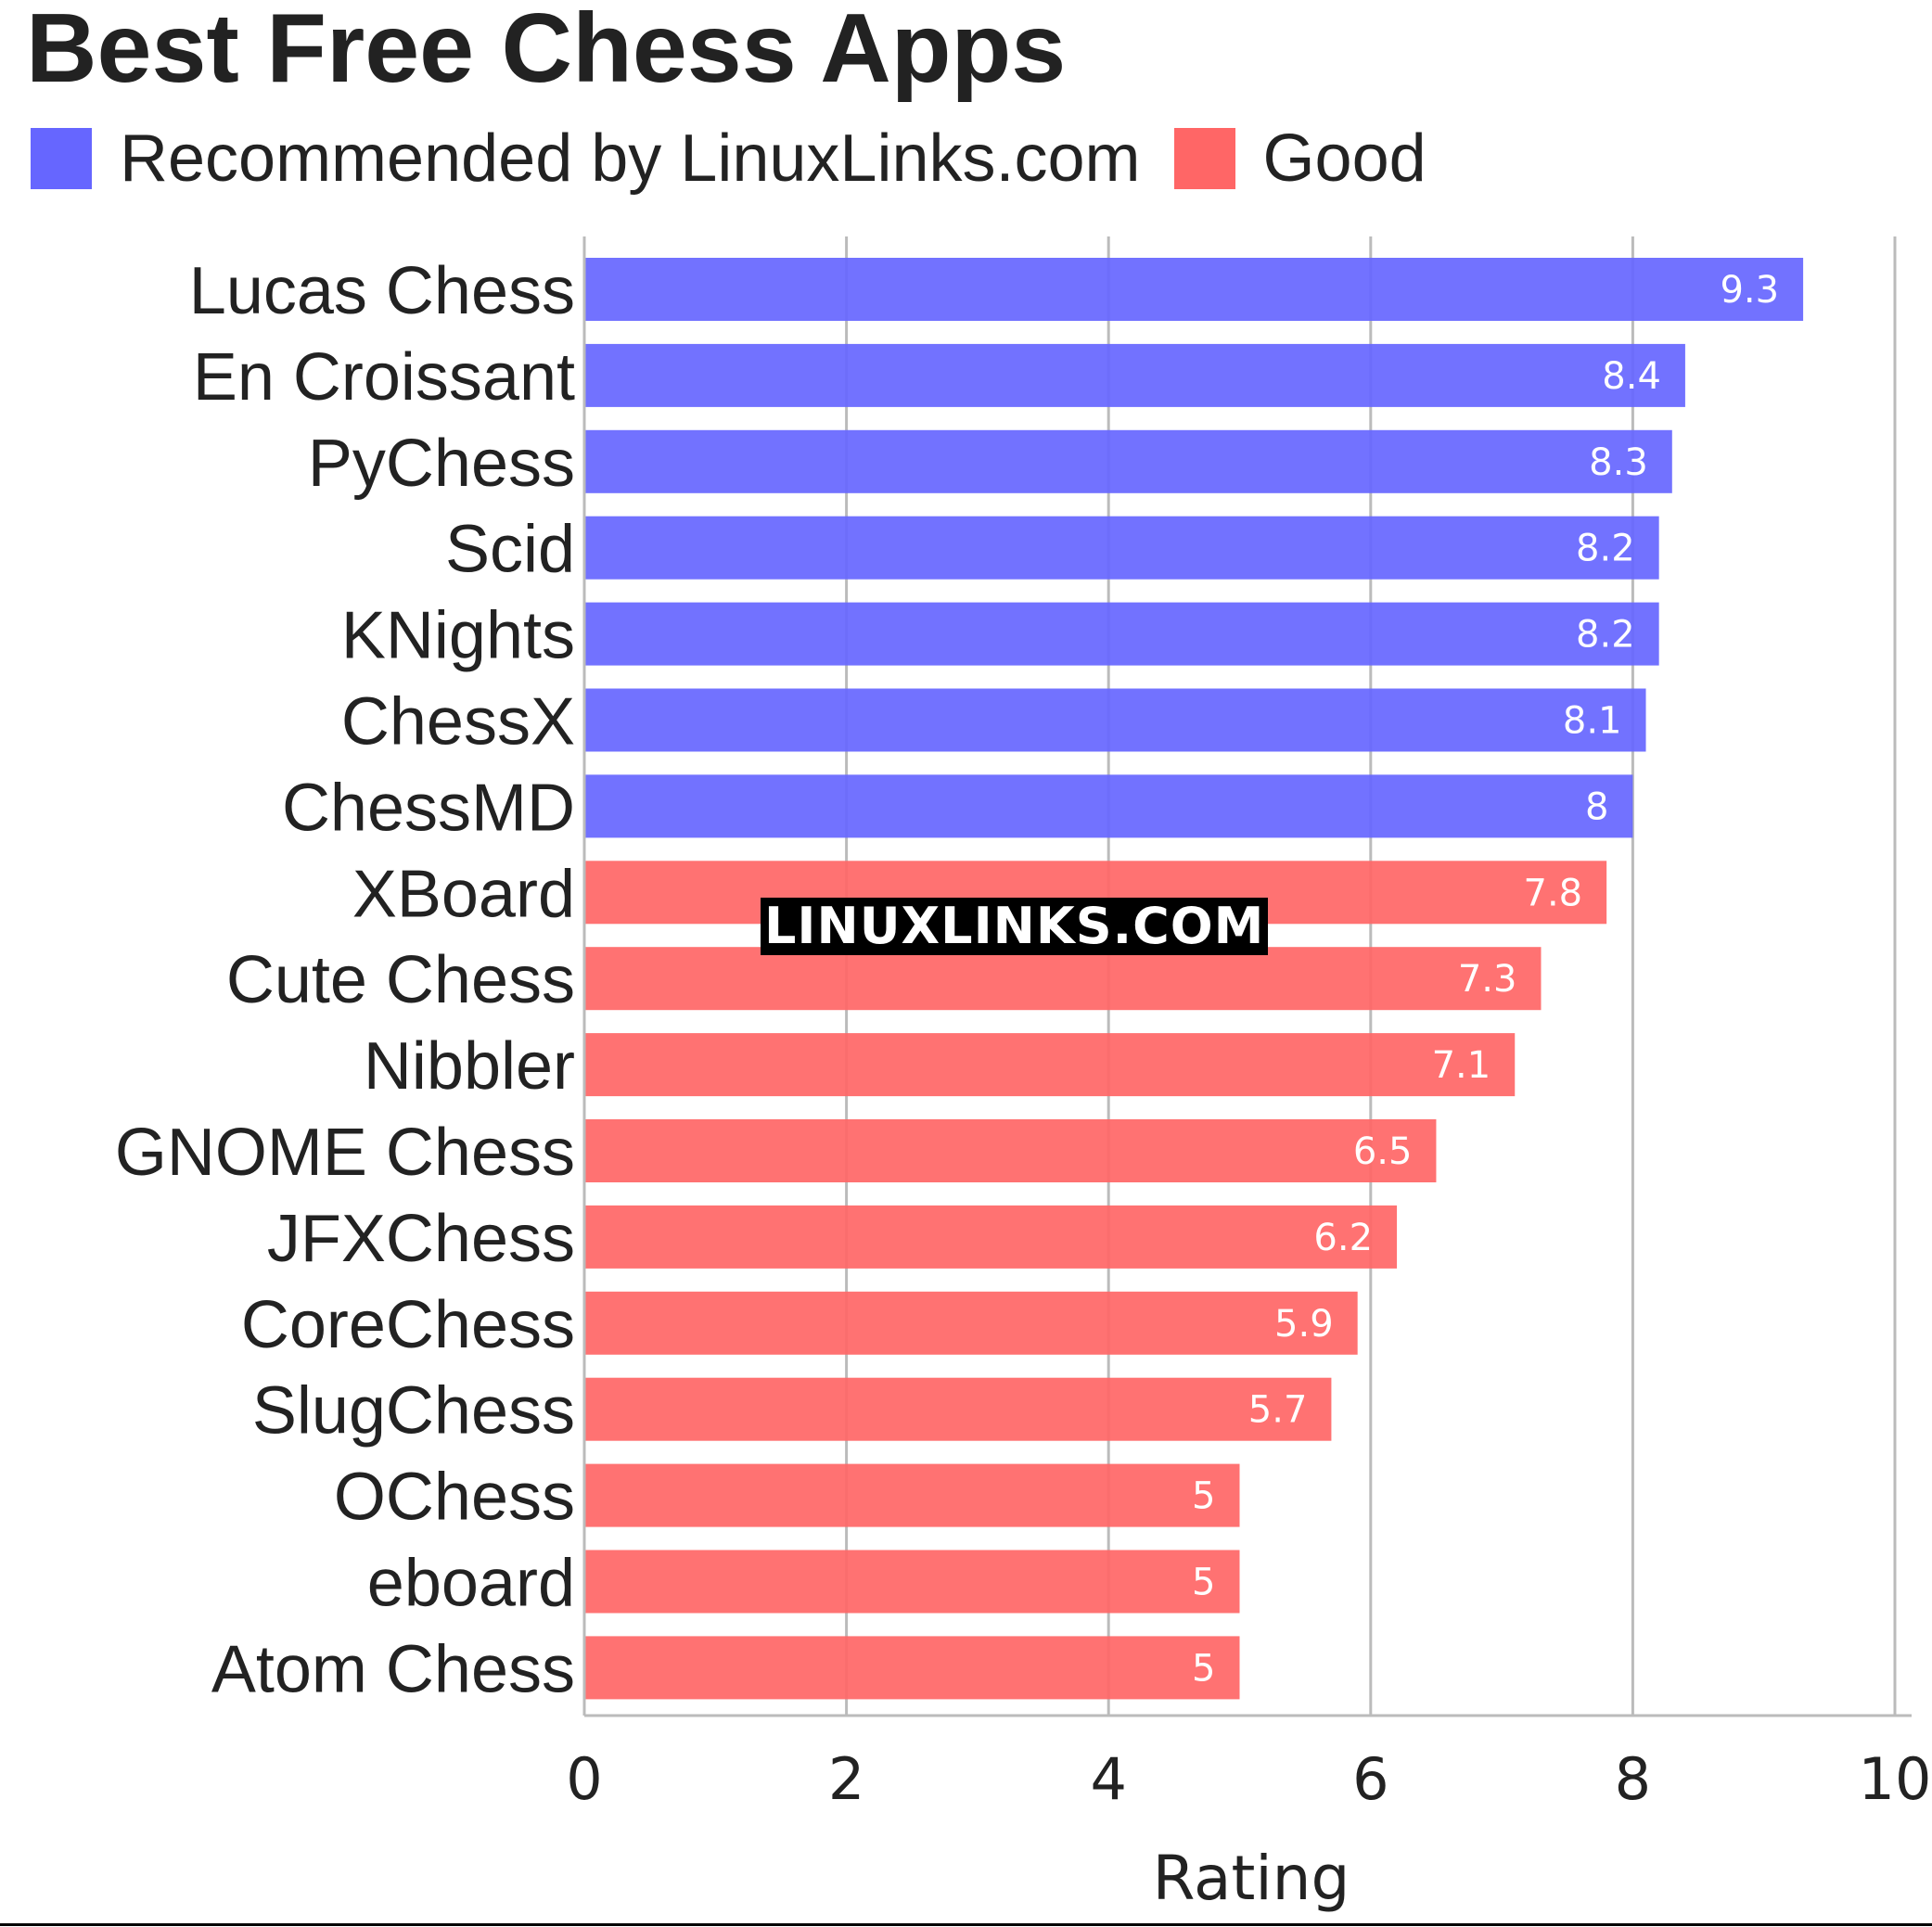 This screenshot has height=1927, width=1932. I want to click on value-label-jfxchess: 6.2, so click(1343, 1238).